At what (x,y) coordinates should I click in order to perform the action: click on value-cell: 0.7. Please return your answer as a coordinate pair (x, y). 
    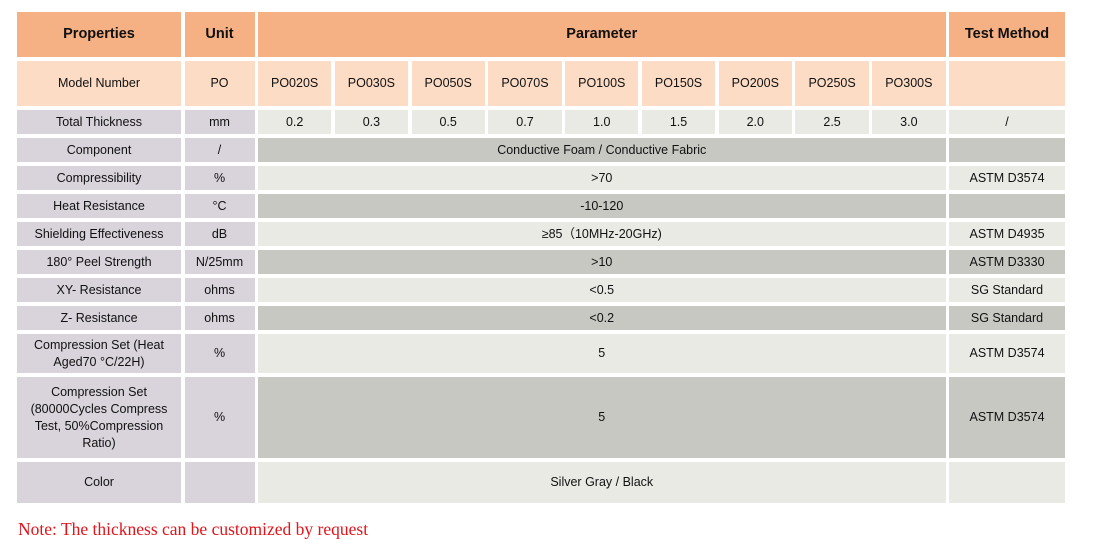
    Looking at the image, I should click on (525, 122).